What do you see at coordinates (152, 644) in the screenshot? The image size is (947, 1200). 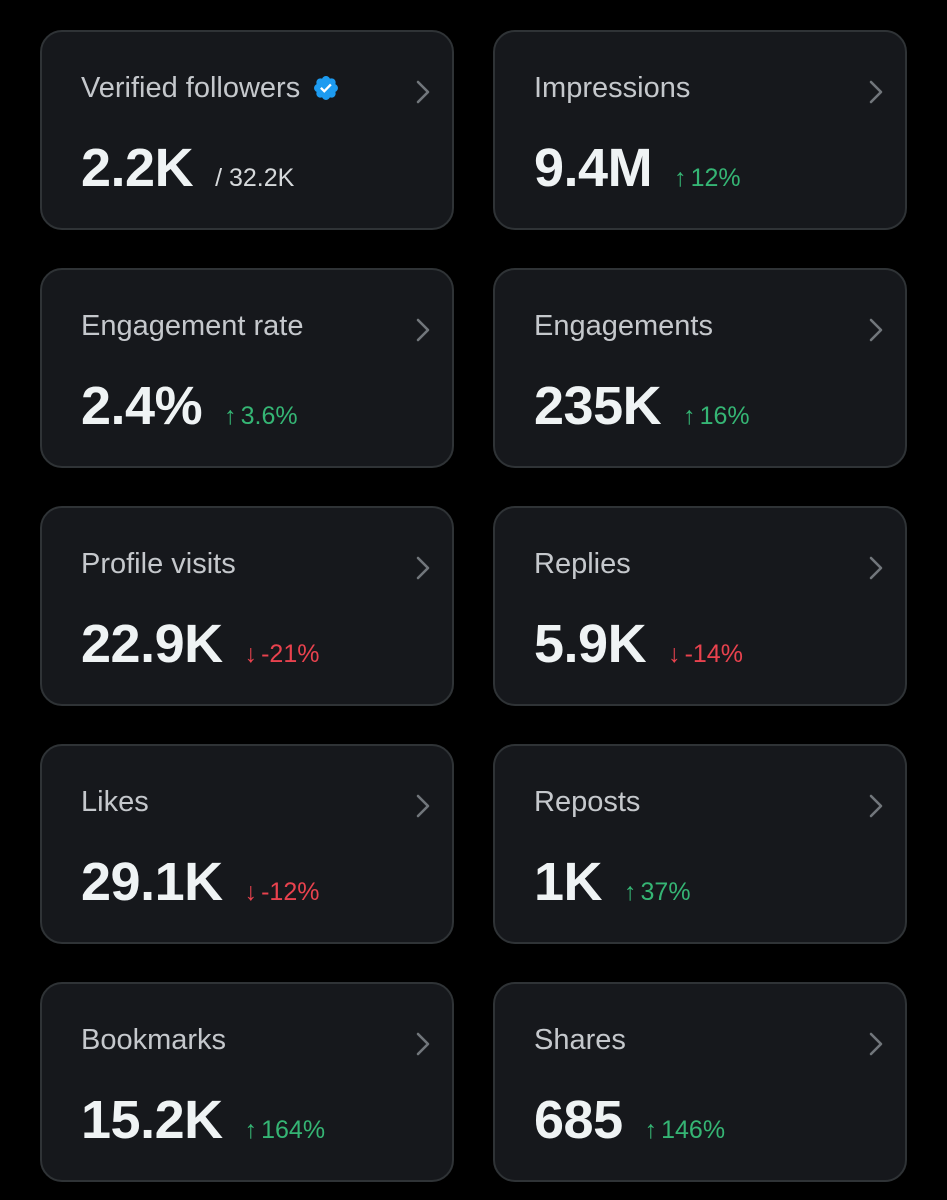 I see `metric-value: 22.9K` at bounding box center [152, 644].